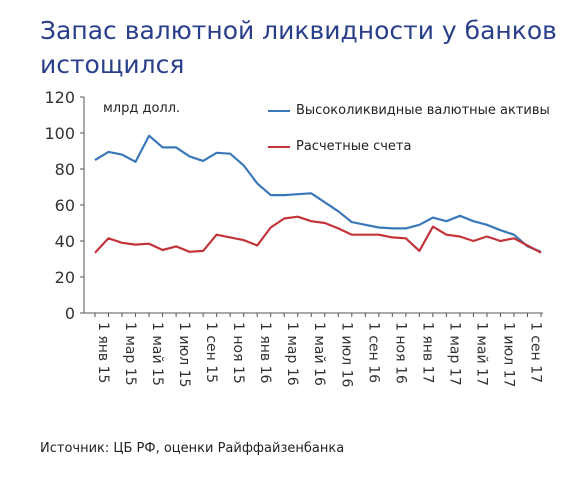  Describe the element at coordinates (319, 354) in the screenshot. I see `x-tick-label: 1 май 16` at that location.